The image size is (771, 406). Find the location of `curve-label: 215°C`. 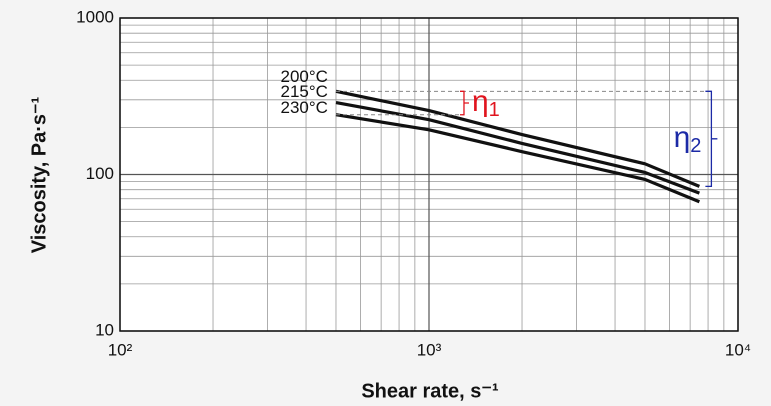

curve-label: 215°C is located at coordinates (304, 91).